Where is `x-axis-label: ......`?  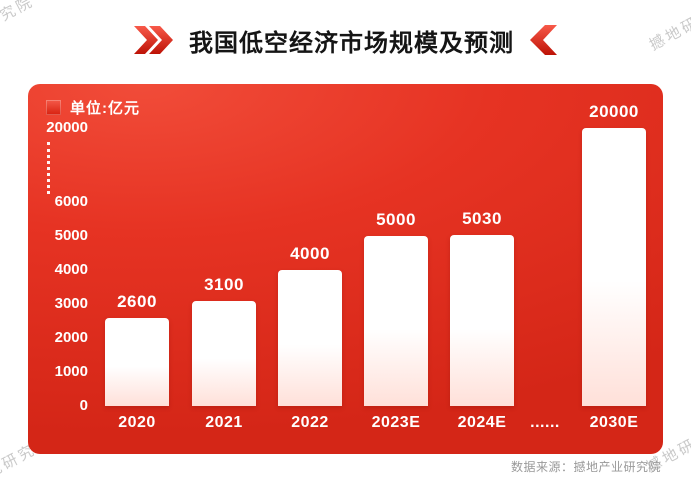 x-axis-label: ...... is located at coordinates (545, 422).